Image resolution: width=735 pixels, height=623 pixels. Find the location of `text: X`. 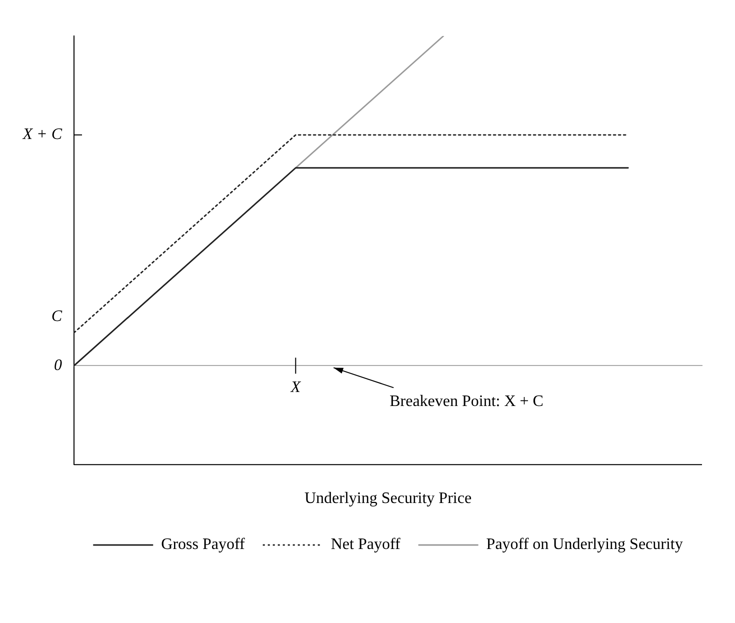

text: X is located at coordinates (296, 387).